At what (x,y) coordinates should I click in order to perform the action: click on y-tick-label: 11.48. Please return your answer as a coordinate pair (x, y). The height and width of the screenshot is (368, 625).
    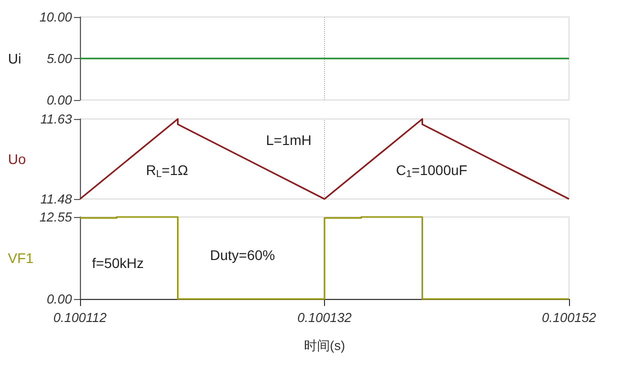
    Looking at the image, I should click on (56, 199).